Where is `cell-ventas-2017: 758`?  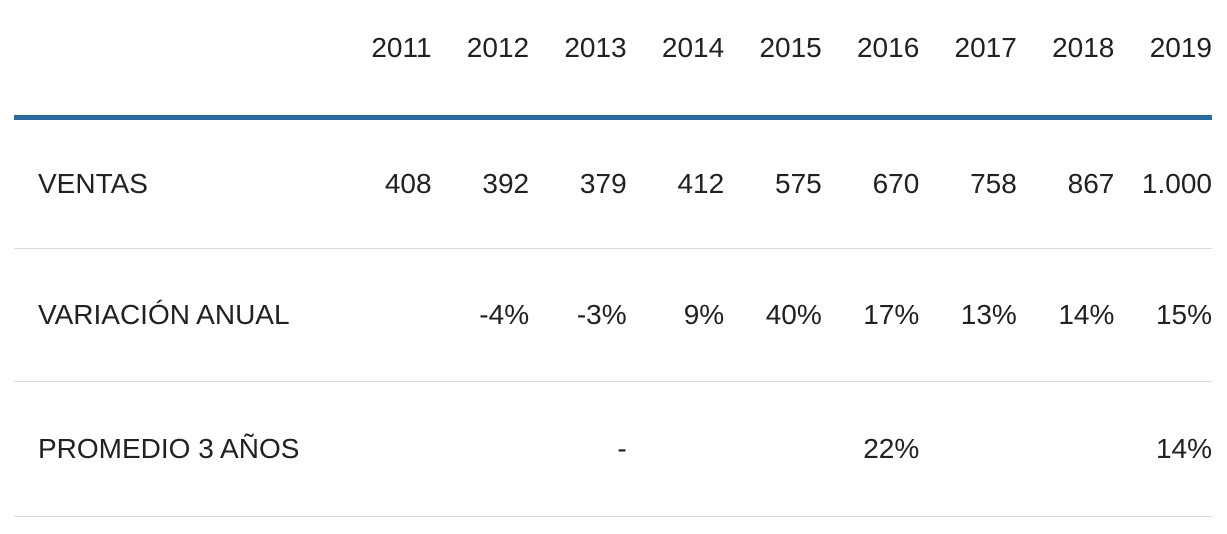
cell-ventas-2017: 758 is located at coordinates (968, 184).